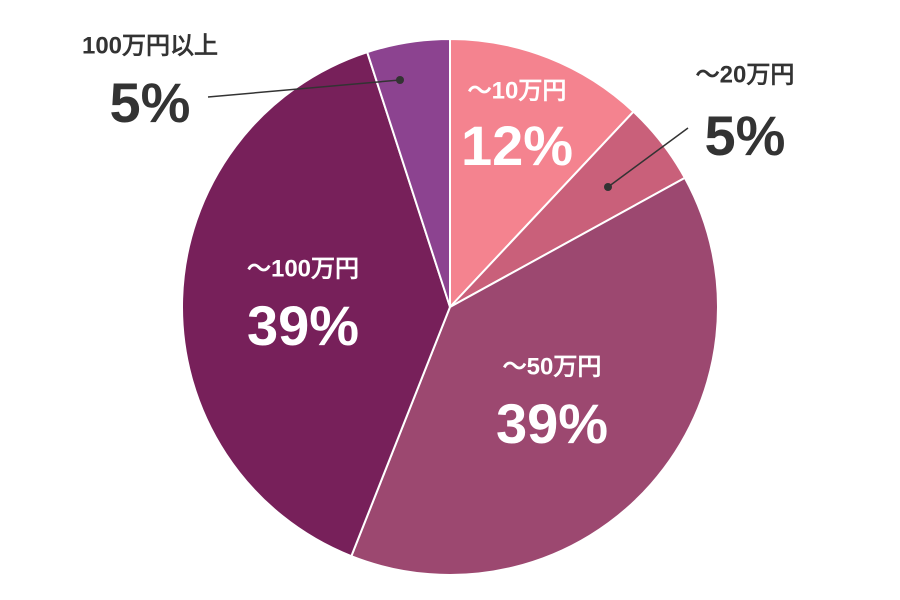 The width and height of the screenshot is (900, 600). What do you see at coordinates (517, 90) in the screenshot?
I see `slice-category-label: ～10万円` at bounding box center [517, 90].